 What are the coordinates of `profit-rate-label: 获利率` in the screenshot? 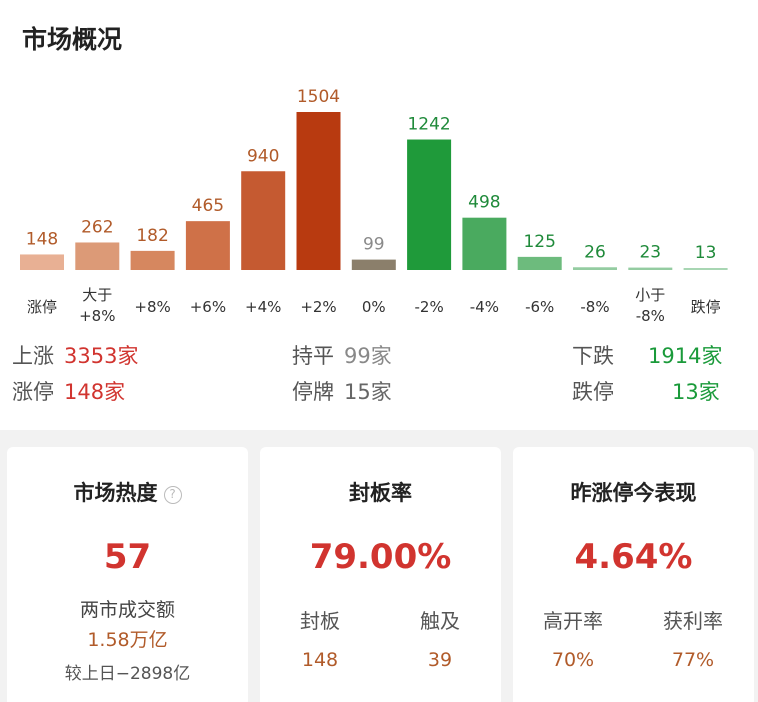 It's located at (693, 621).